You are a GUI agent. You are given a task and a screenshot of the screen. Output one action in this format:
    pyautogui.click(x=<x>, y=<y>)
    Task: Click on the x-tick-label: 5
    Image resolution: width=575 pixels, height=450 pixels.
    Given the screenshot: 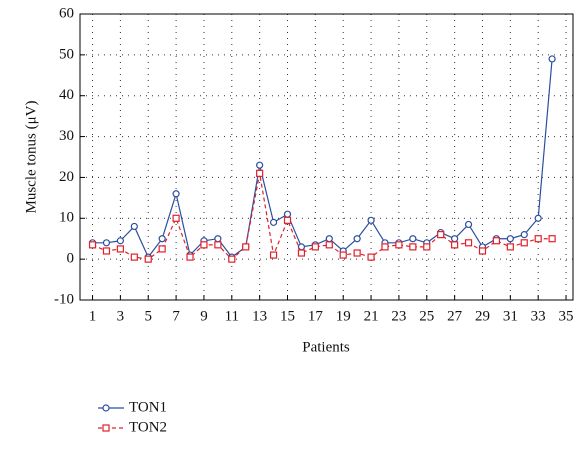 What is the action you would take?
    pyautogui.click(x=148, y=316)
    